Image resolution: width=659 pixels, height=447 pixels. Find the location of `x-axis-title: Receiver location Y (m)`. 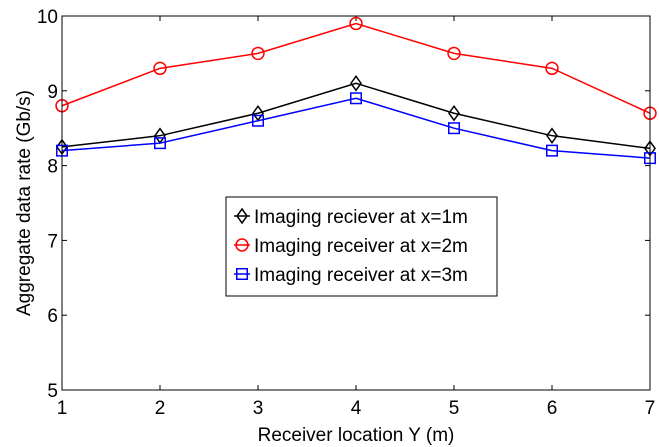

x-axis-title: Receiver location Y (m) is located at coordinates (356, 435).